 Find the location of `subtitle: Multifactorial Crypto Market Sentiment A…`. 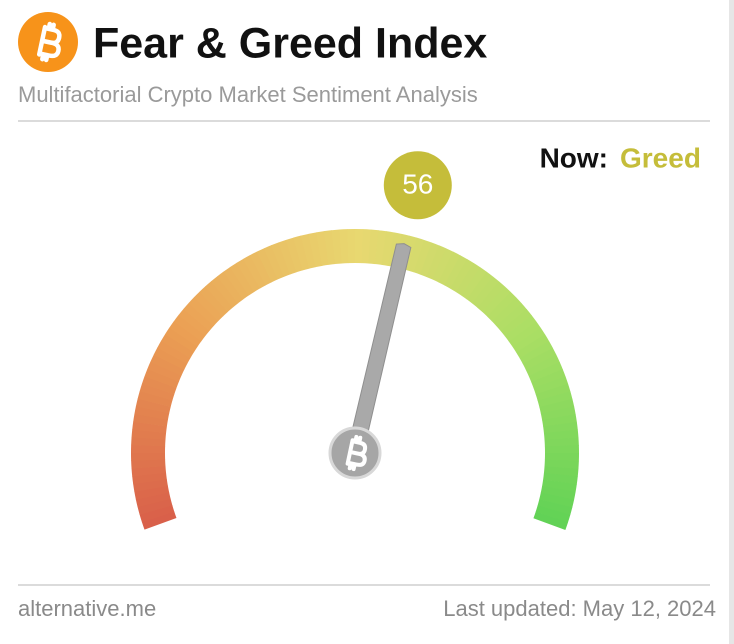

subtitle: Multifactorial Crypto Market Sentiment A… is located at coordinates (248, 94).